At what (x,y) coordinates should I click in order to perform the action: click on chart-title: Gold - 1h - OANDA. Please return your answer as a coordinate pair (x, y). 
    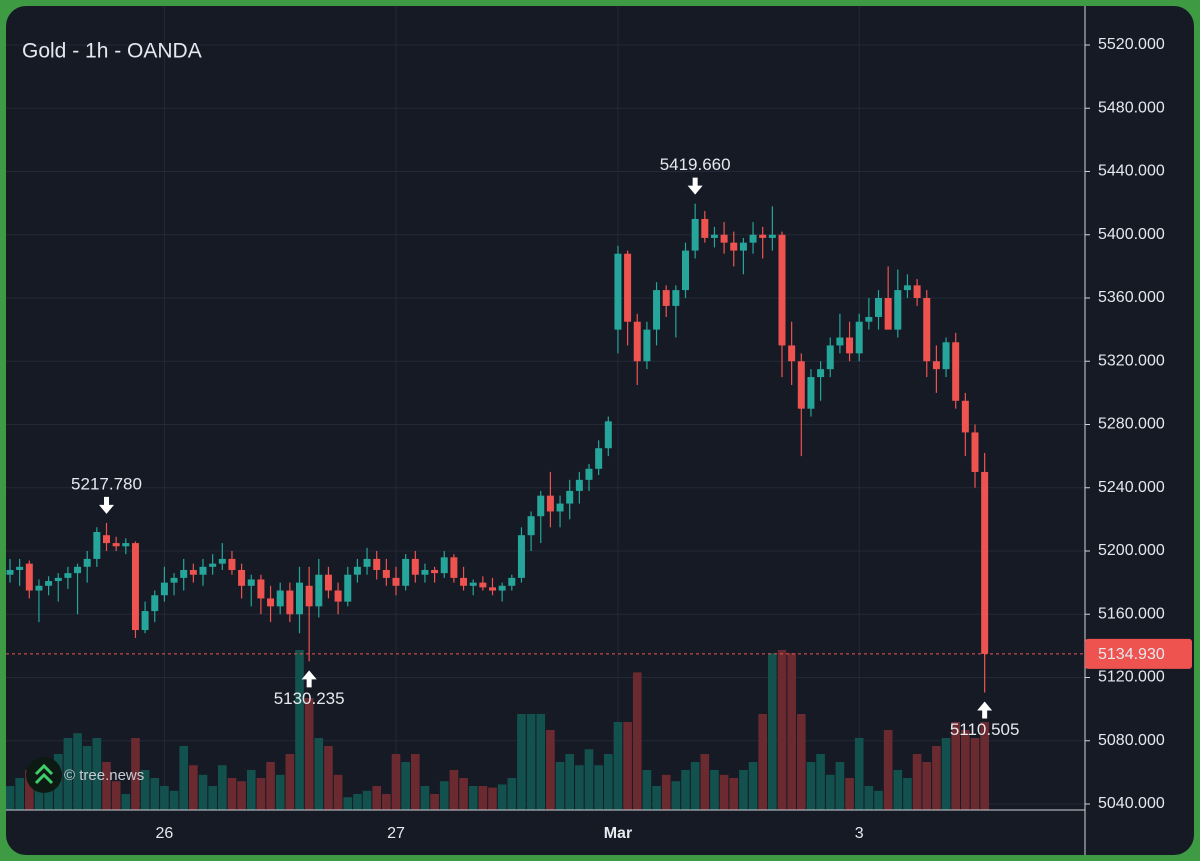
    Looking at the image, I should click on (112, 51).